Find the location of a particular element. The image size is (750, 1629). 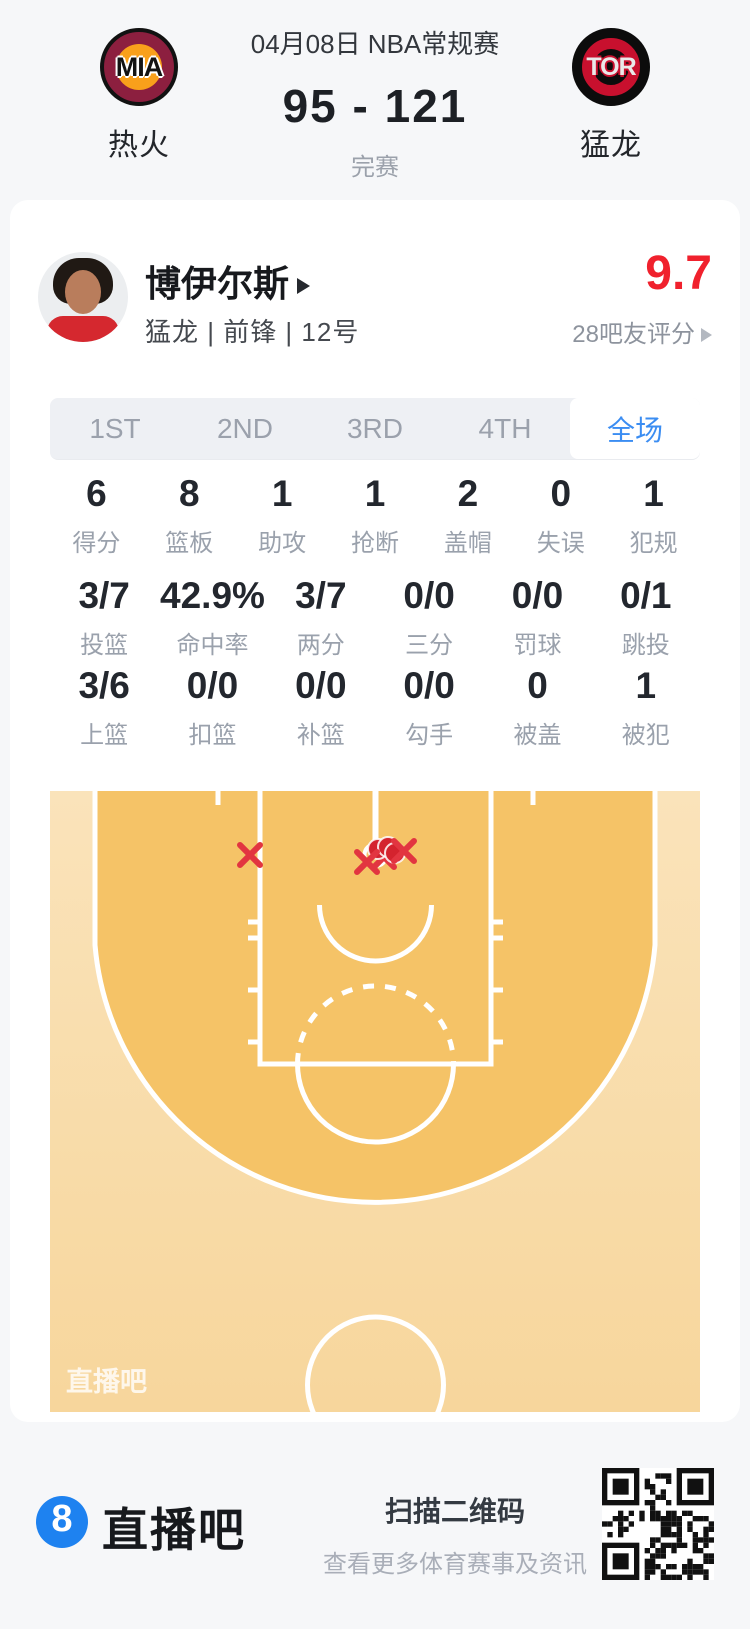

stat-hook: 0/0 勾手 is located at coordinates (429, 707).